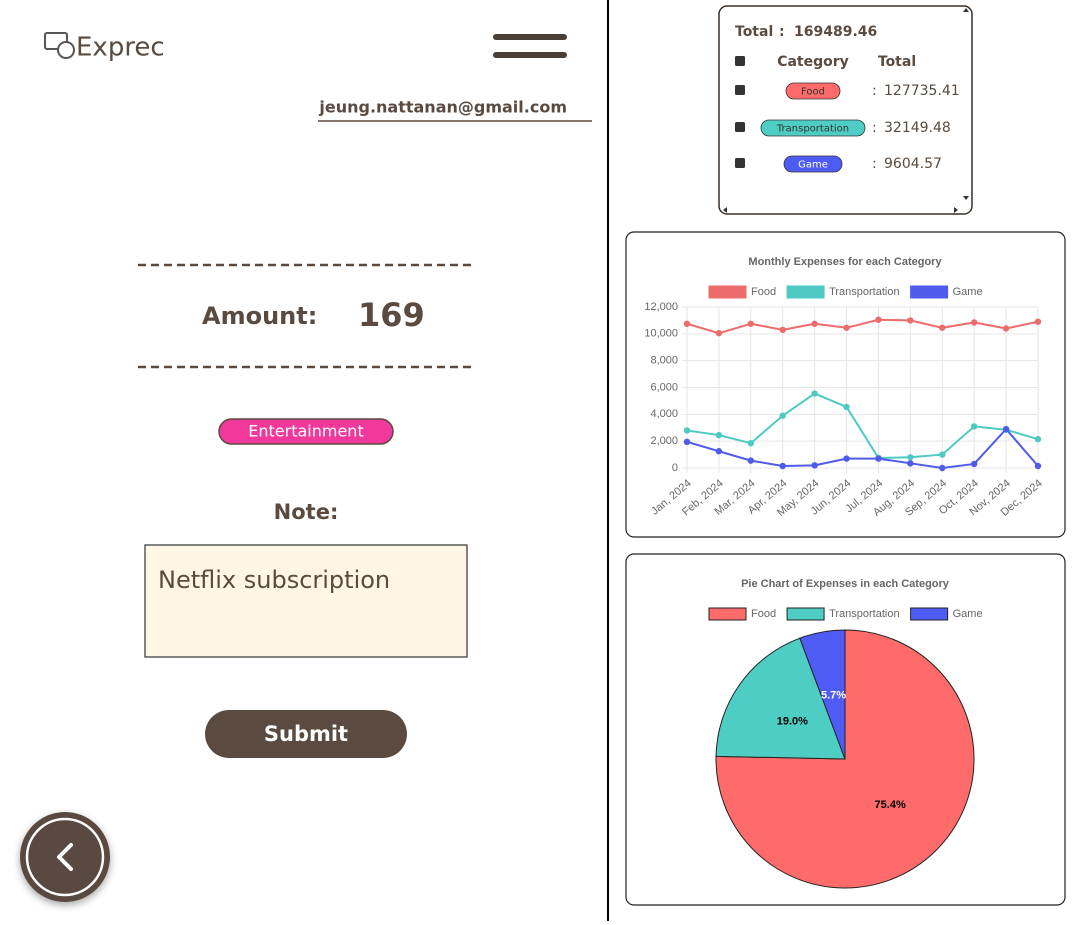  What do you see at coordinates (664, 441) in the screenshot?
I see `y-tick-label: 2,000` at bounding box center [664, 441].